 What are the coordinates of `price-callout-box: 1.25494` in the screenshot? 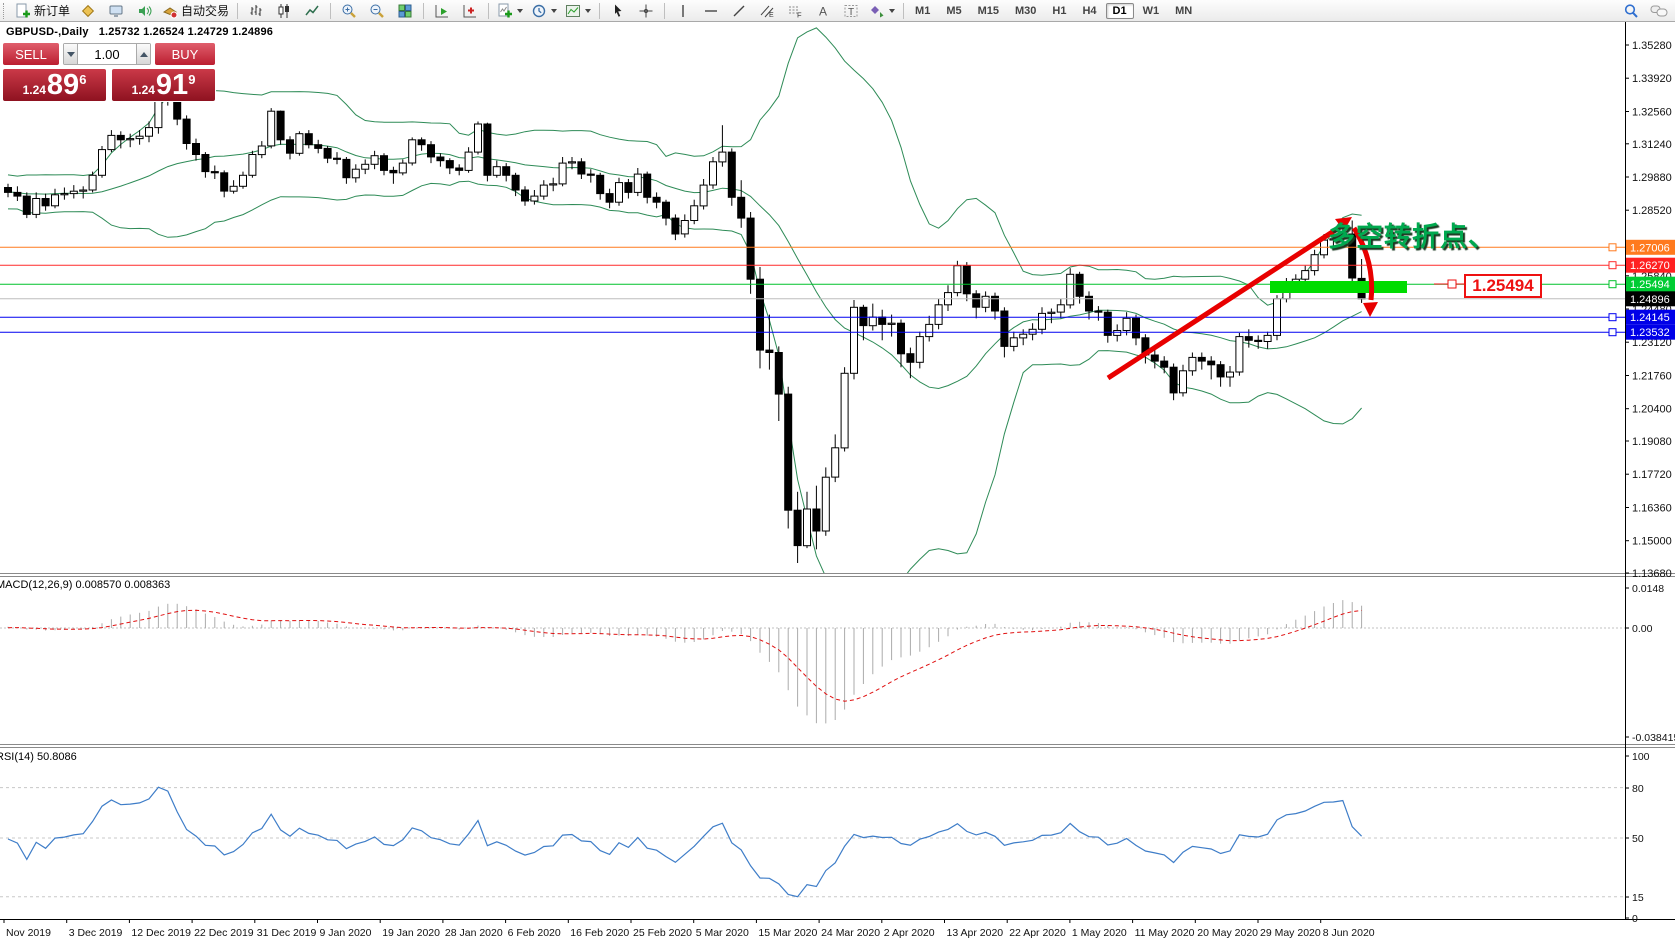 It's located at (1503, 286).